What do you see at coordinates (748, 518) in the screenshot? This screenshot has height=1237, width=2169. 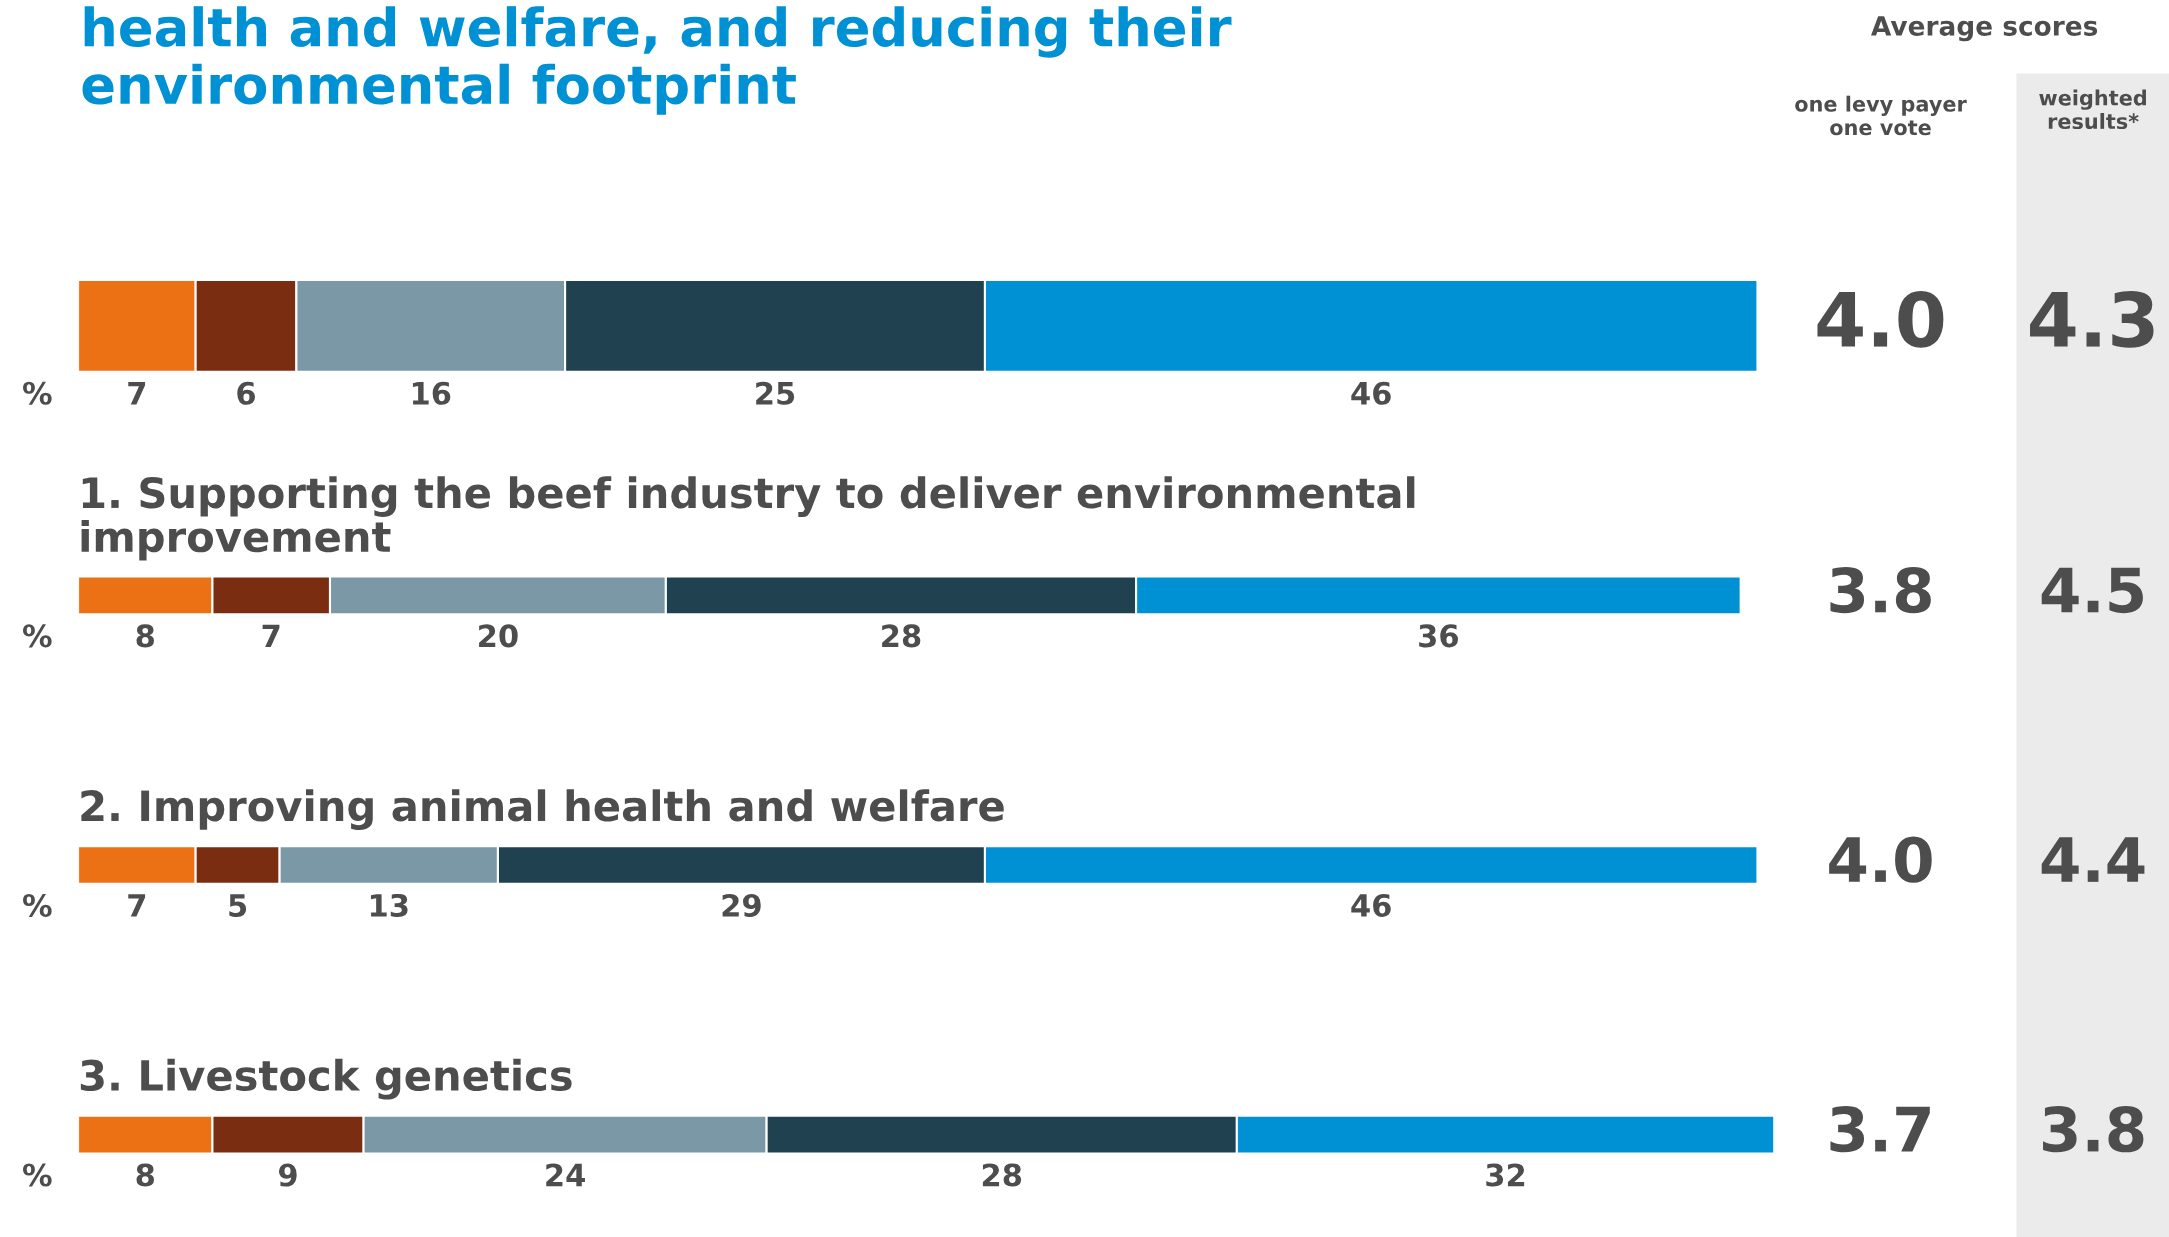 I see `y-tick-label: 1. Supporting the beef industry to deliver environmental improvement` at bounding box center [748, 518].